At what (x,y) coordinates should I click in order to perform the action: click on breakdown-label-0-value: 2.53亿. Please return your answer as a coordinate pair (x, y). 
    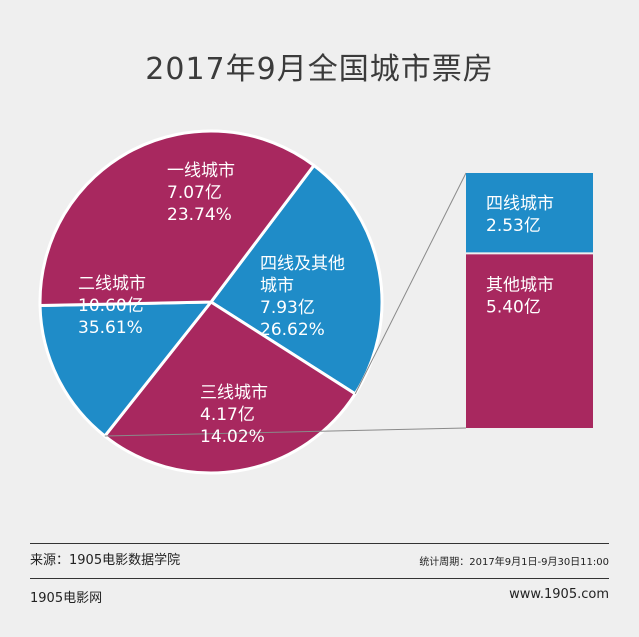
    Looking at the image, I should click on (513, 226).